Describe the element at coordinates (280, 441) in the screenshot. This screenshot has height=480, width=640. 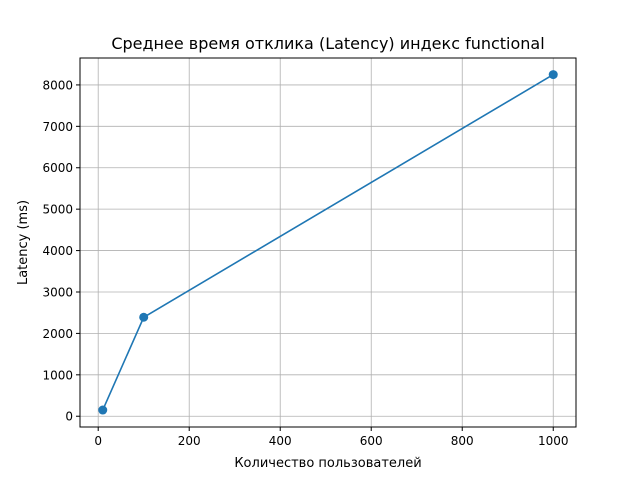
I see `x-tick-label: 400` at that location.